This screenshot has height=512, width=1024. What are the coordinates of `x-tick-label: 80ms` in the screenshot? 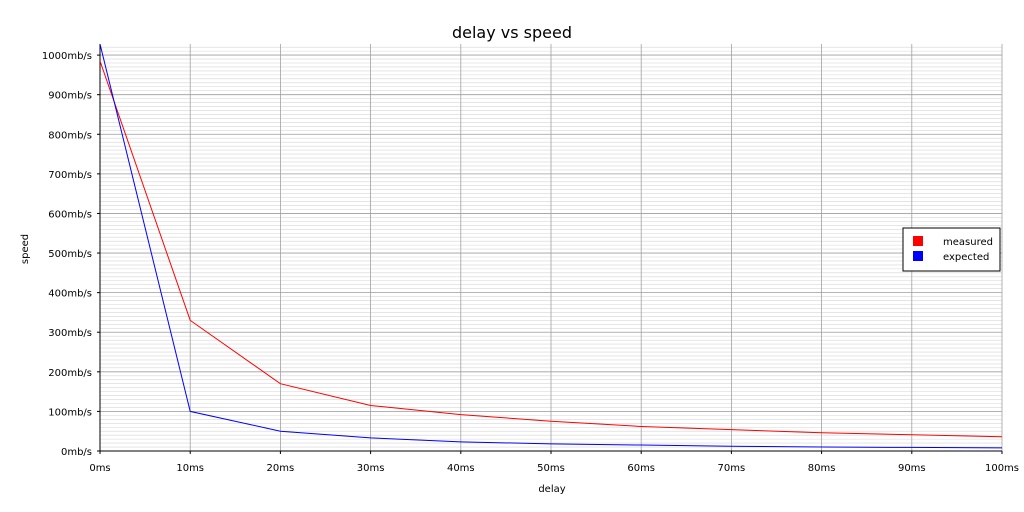 It's located at (822, 468).